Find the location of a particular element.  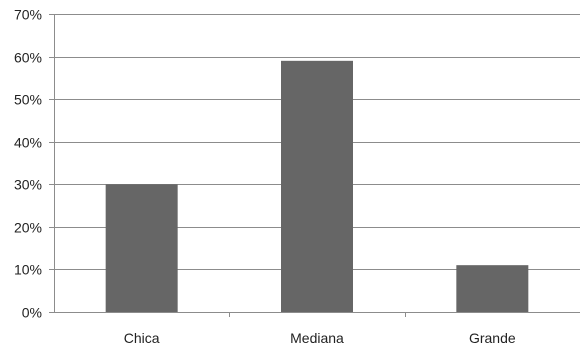

x-tick-label: Grande is located at coordinates (492, 338).